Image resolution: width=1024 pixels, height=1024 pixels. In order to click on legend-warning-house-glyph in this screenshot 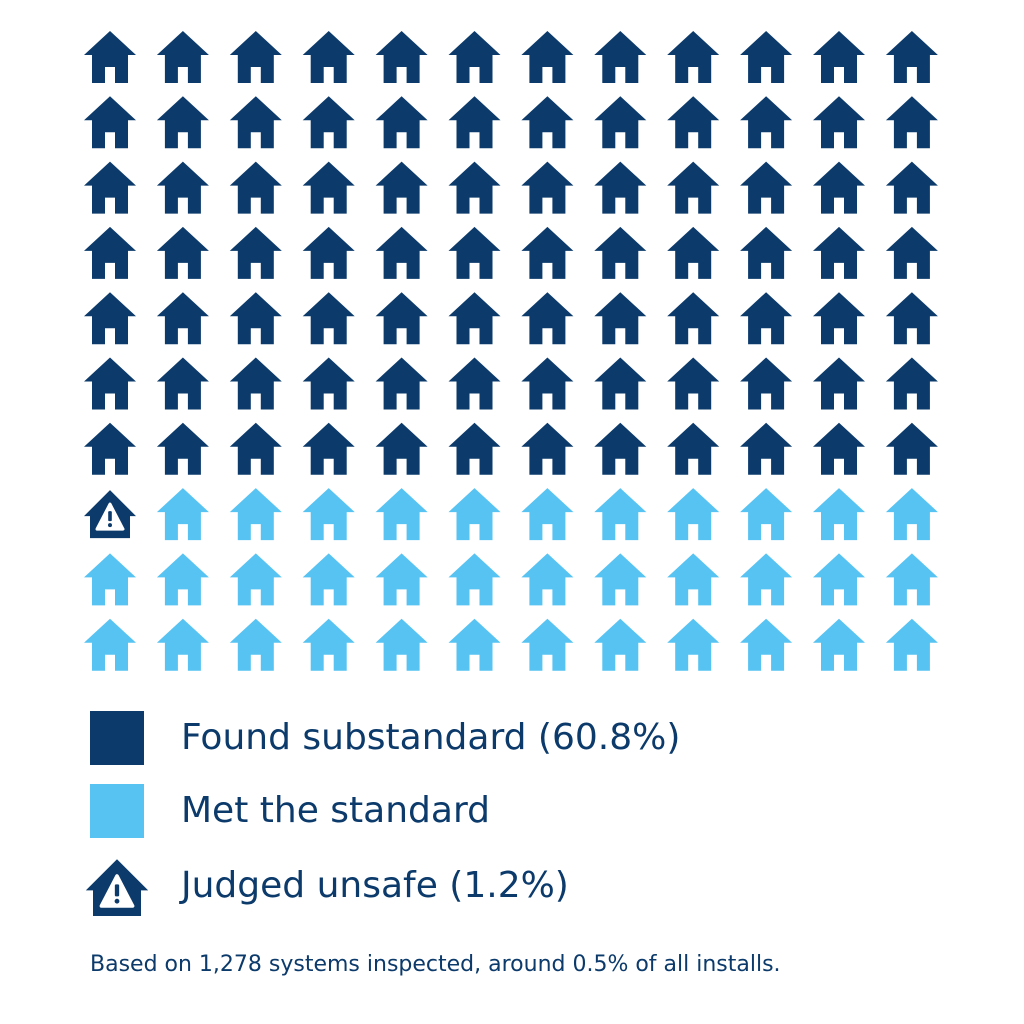, I will do `click(117, 887)`.